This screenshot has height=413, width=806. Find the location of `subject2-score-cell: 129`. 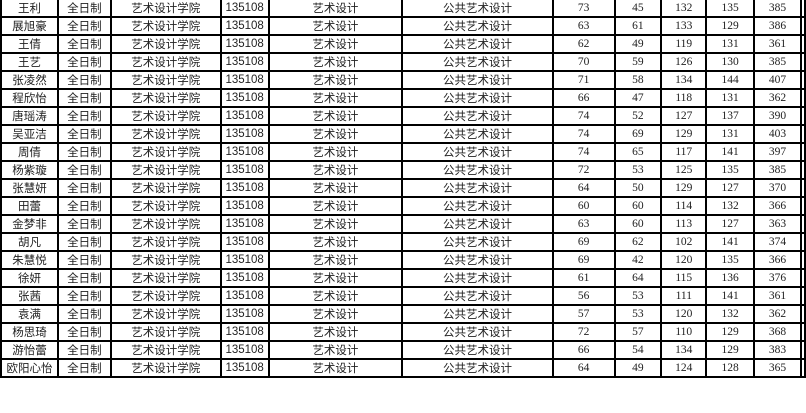

subject2-score-cell: 129 is located at coordinates (730, 332).